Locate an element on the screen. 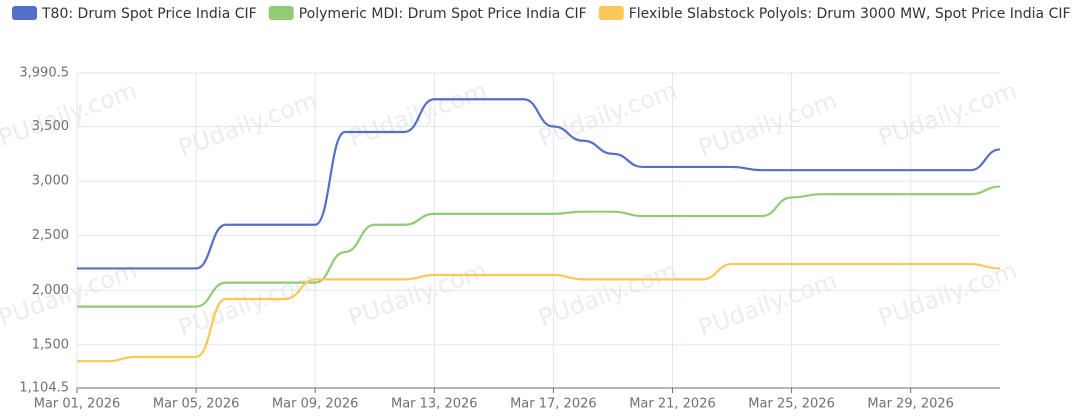 This screenshot has height=419, width=1080. x-tick-label: Mar 29, 2026 is located at coordinates (910, 404).